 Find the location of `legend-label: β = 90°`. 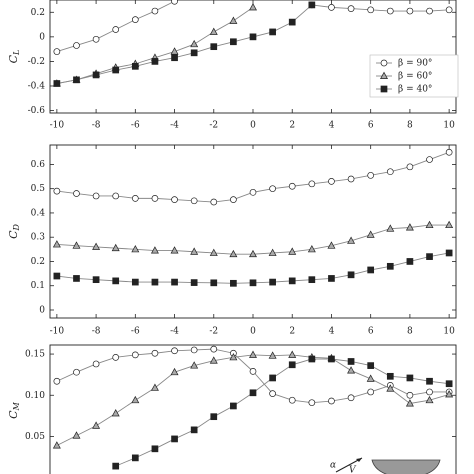

legend-label: β = 90° is located at coordinates (415, 64).